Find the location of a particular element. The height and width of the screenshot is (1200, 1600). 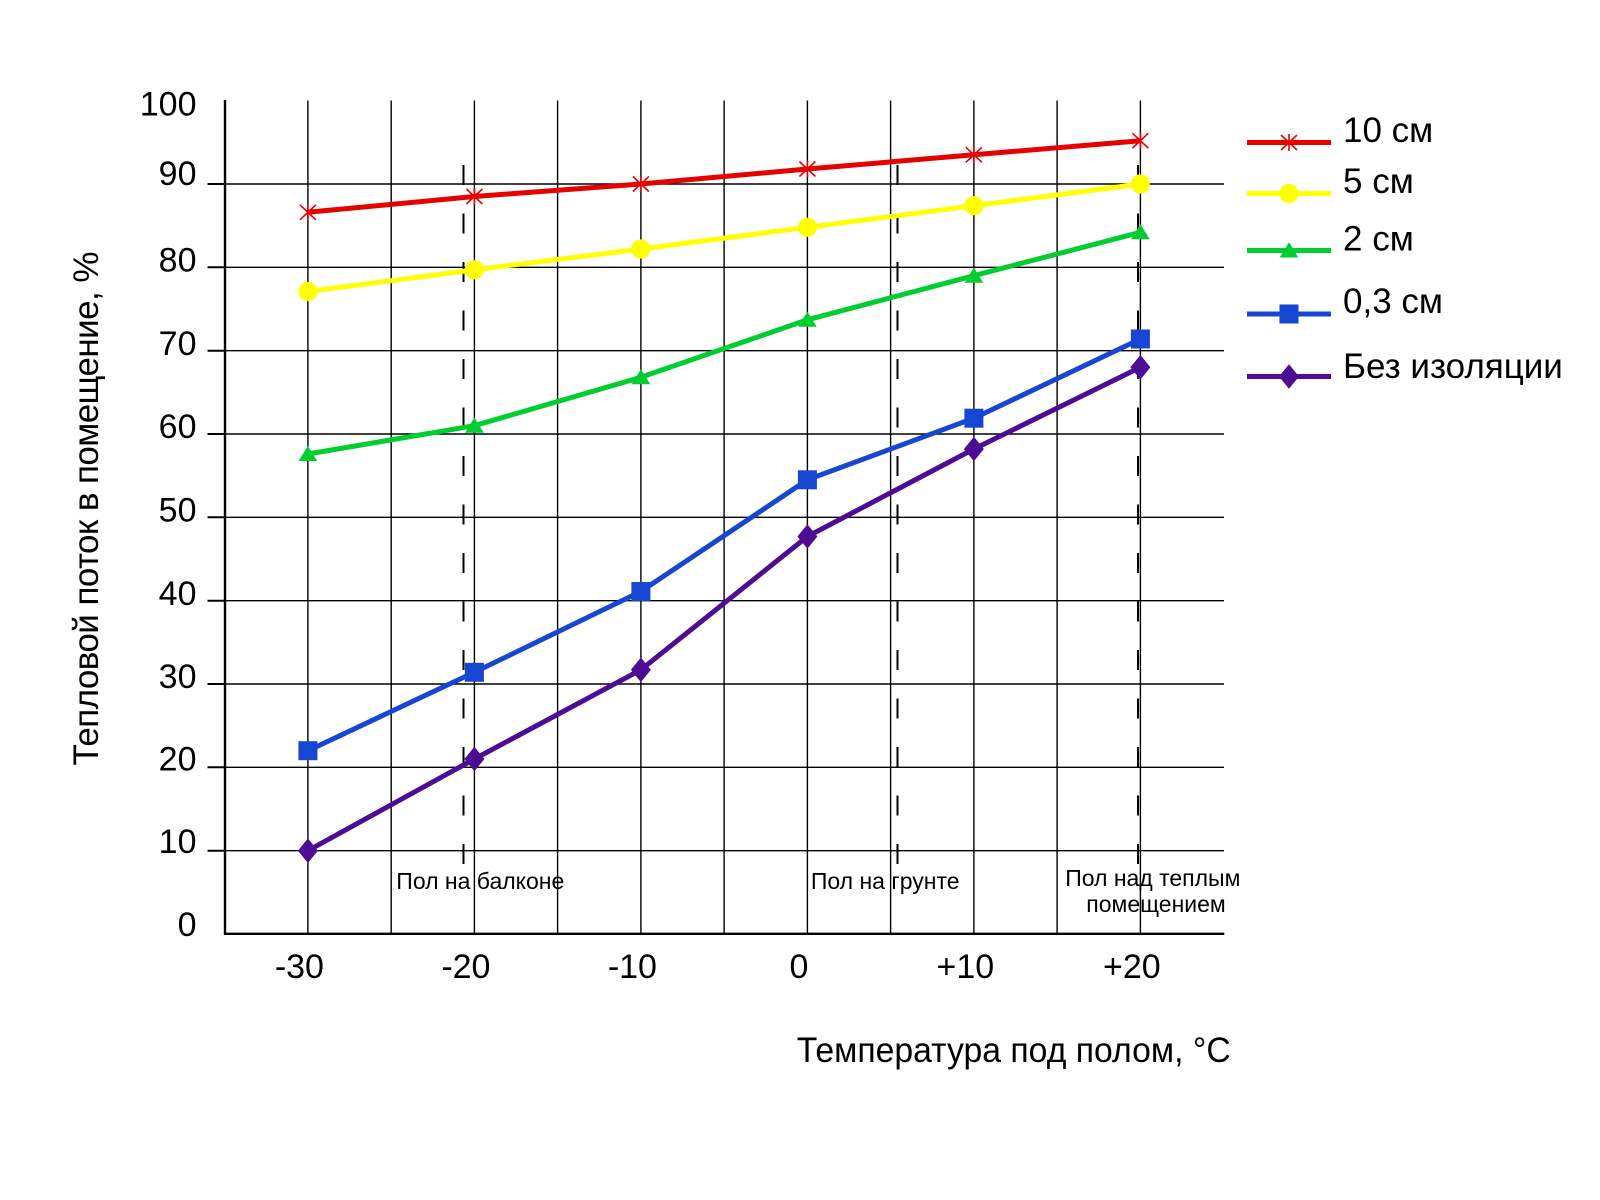

svg-text: Температура под полом, °С is located at coordinates (1014, 1050).